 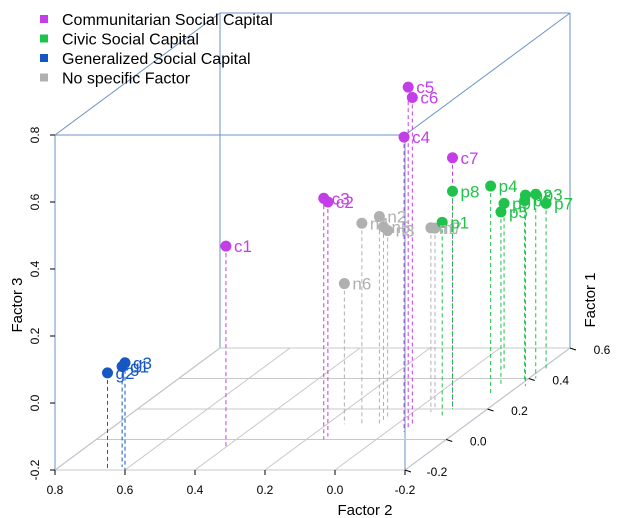 What do you see at coordinates (470, 158) in the screenshot?
I see `point-label: c7` at bounding box center [470, 158].